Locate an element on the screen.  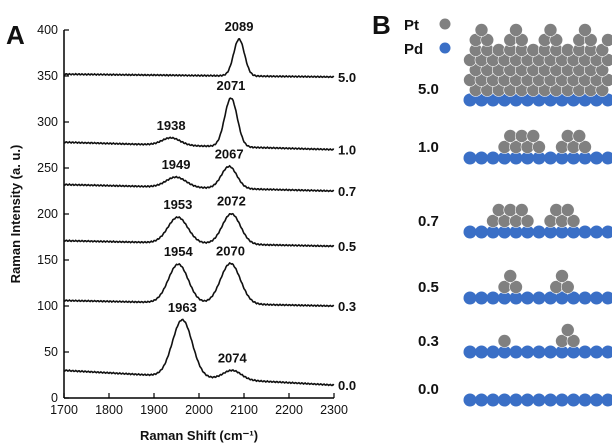
panel-b-letter: B is located at coordinates (381, 25).